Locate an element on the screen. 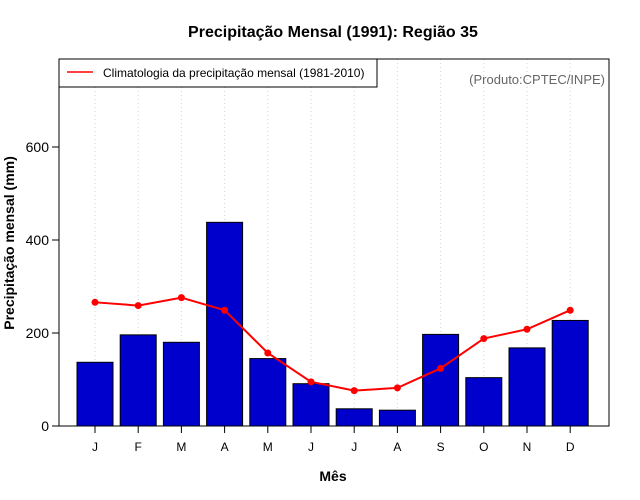 Image resolution: width=640 pixels, height=500 pixels. climatology-line is located at coordinates (332, 344).